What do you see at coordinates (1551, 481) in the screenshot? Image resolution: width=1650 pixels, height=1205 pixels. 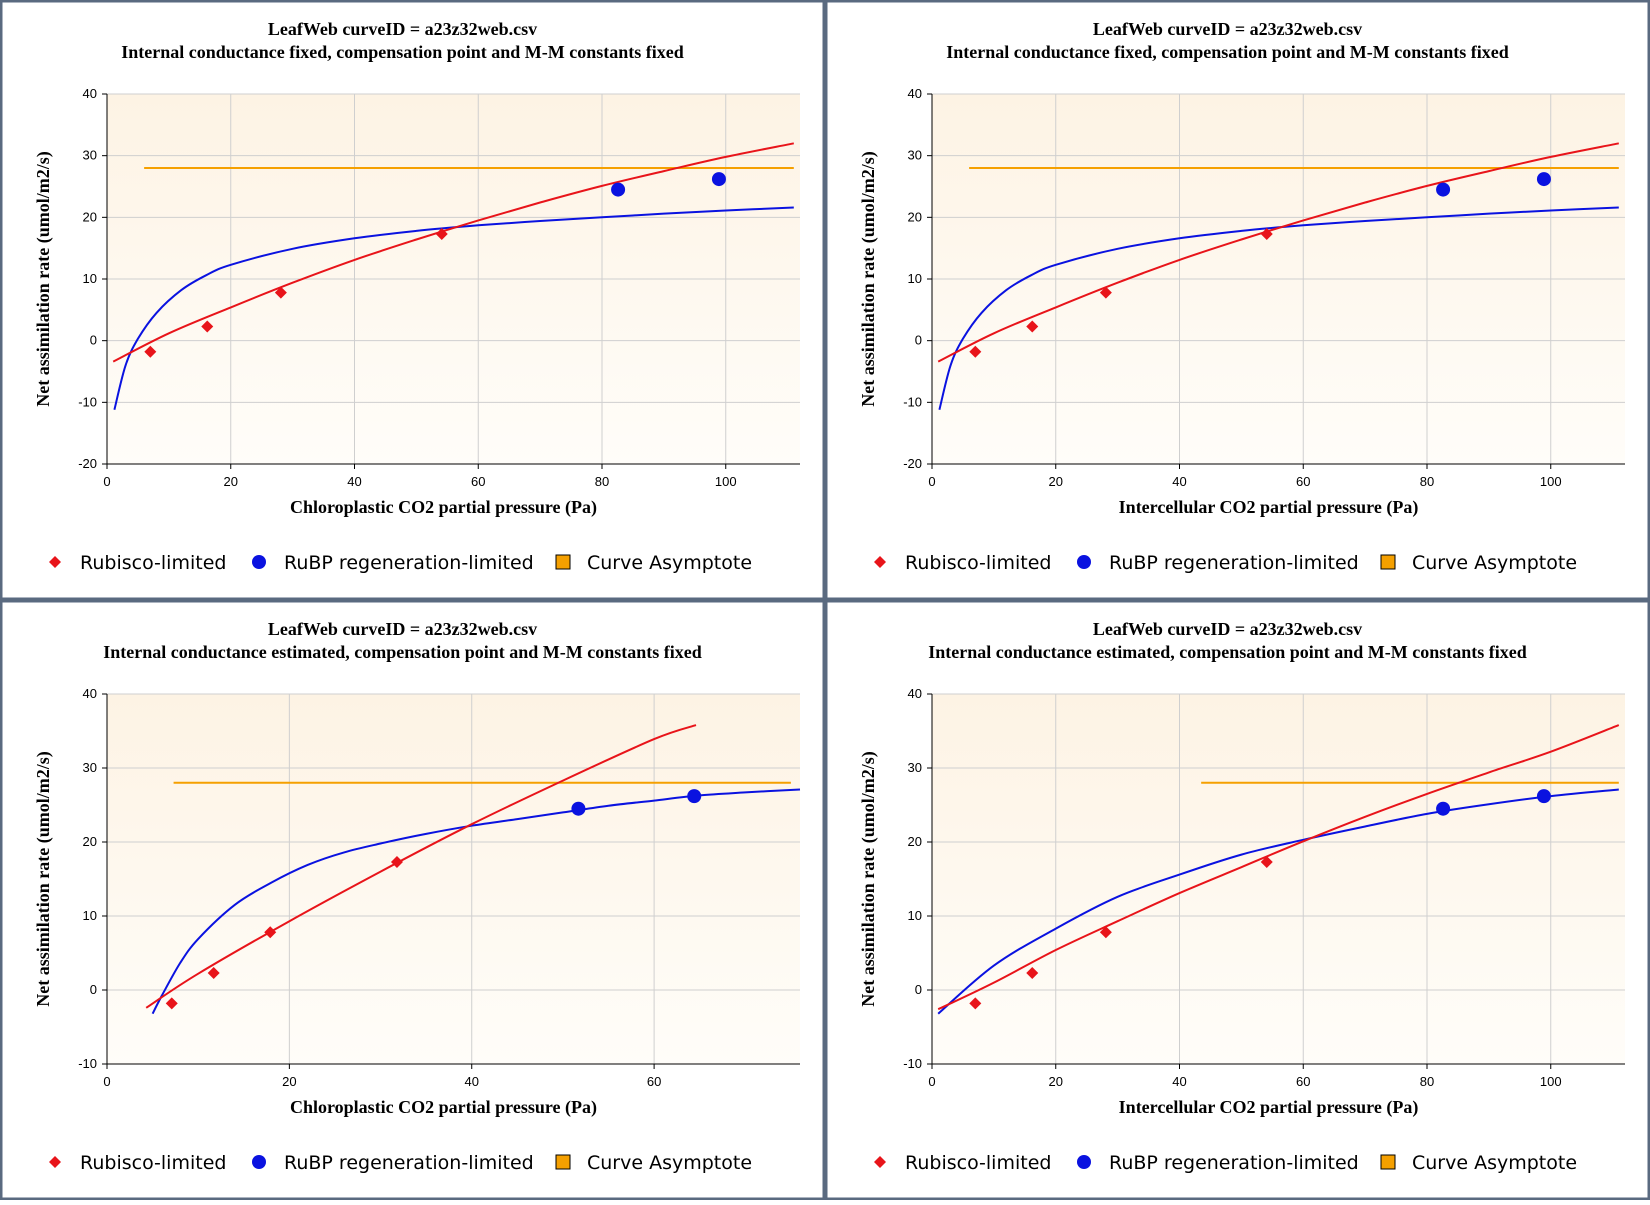 I see `x-tick-label: 100` at bounding box center [1551, 481].